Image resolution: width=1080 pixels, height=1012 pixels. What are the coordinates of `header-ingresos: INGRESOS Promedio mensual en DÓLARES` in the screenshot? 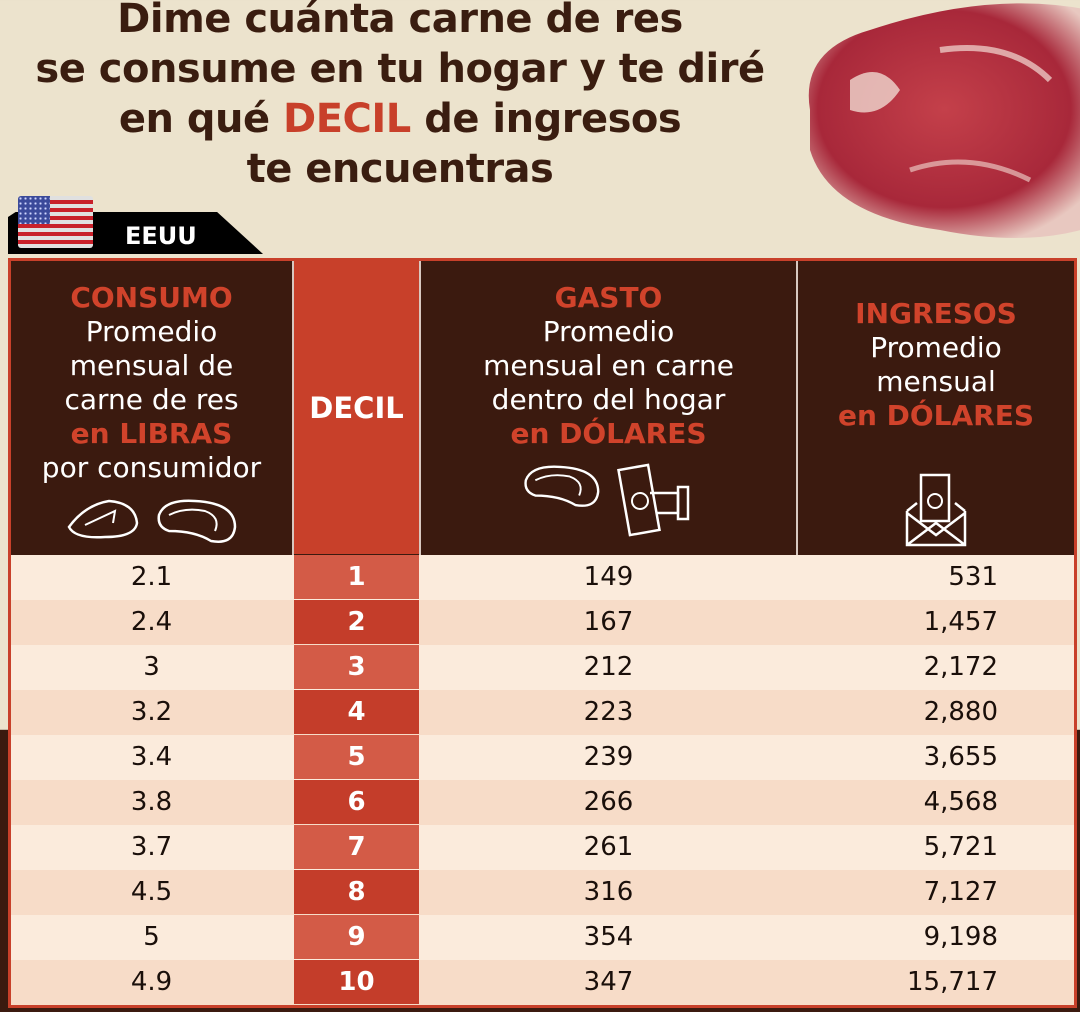 It's located at (936, 407).